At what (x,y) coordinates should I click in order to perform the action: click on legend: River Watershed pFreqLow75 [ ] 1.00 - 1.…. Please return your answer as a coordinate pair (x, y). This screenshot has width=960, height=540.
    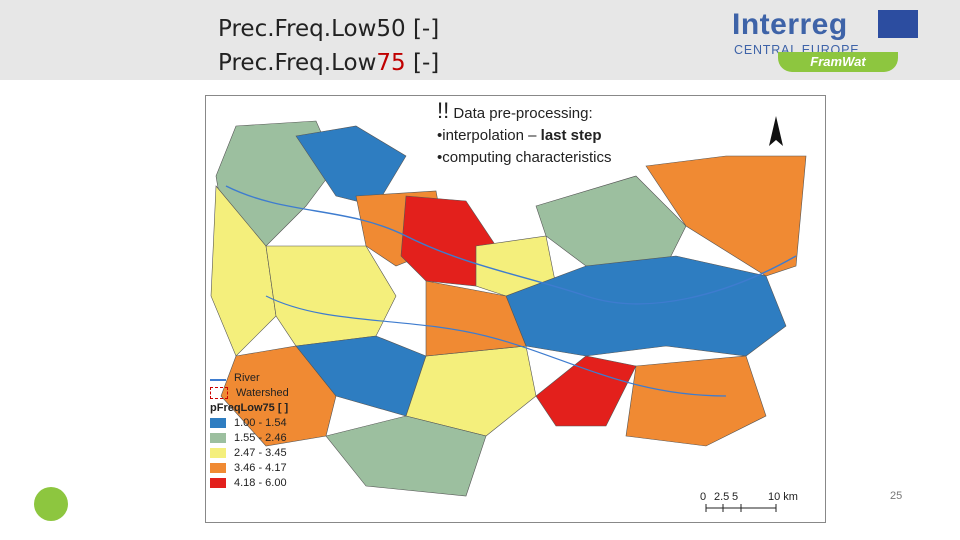
    Looking at the image, I should click on (249, 430).